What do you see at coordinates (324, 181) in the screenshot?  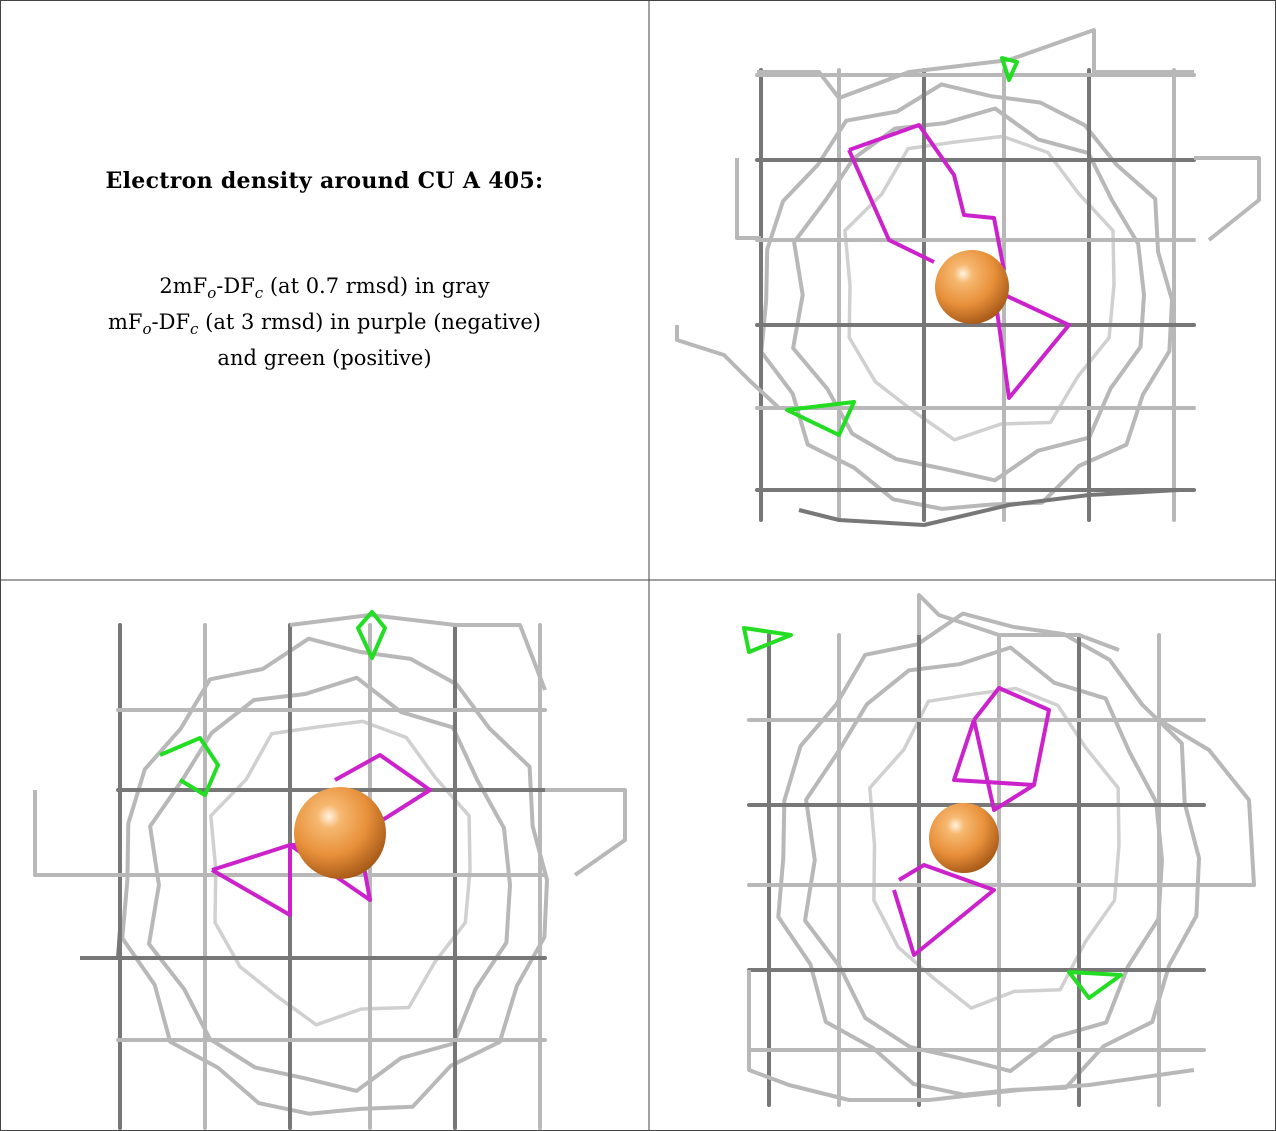 I see `figure-title: Electron density around CU A 405:` at bounding box center [324, 181].